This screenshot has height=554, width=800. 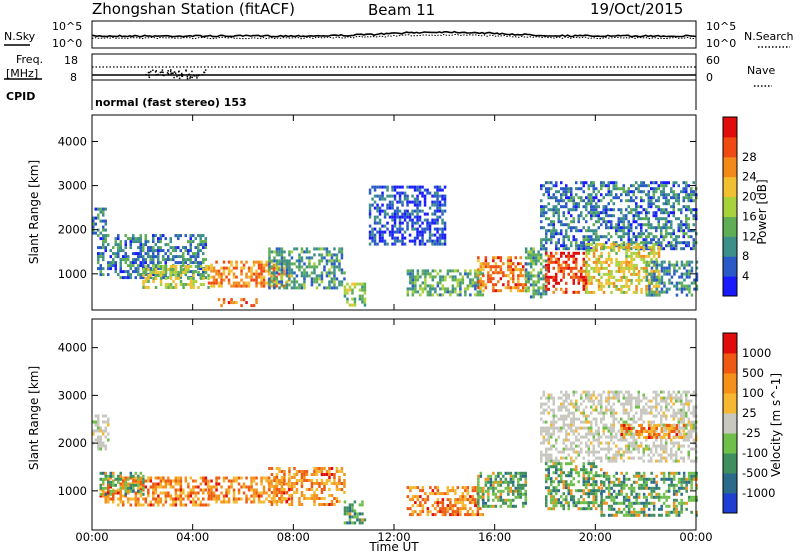 What do you see at coordinates (730, 246) in the screenshot?
I see `colorbar-swatch` at bounding box center [730, 246].